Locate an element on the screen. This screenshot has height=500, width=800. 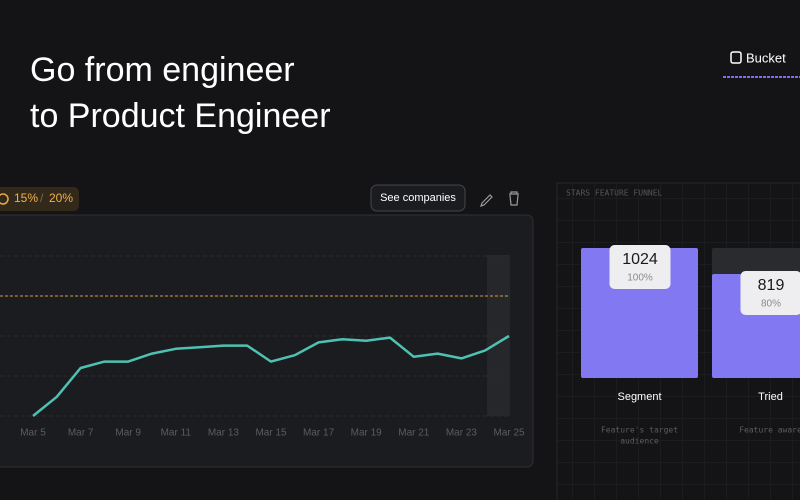
button is located at coordinates (418, 198).